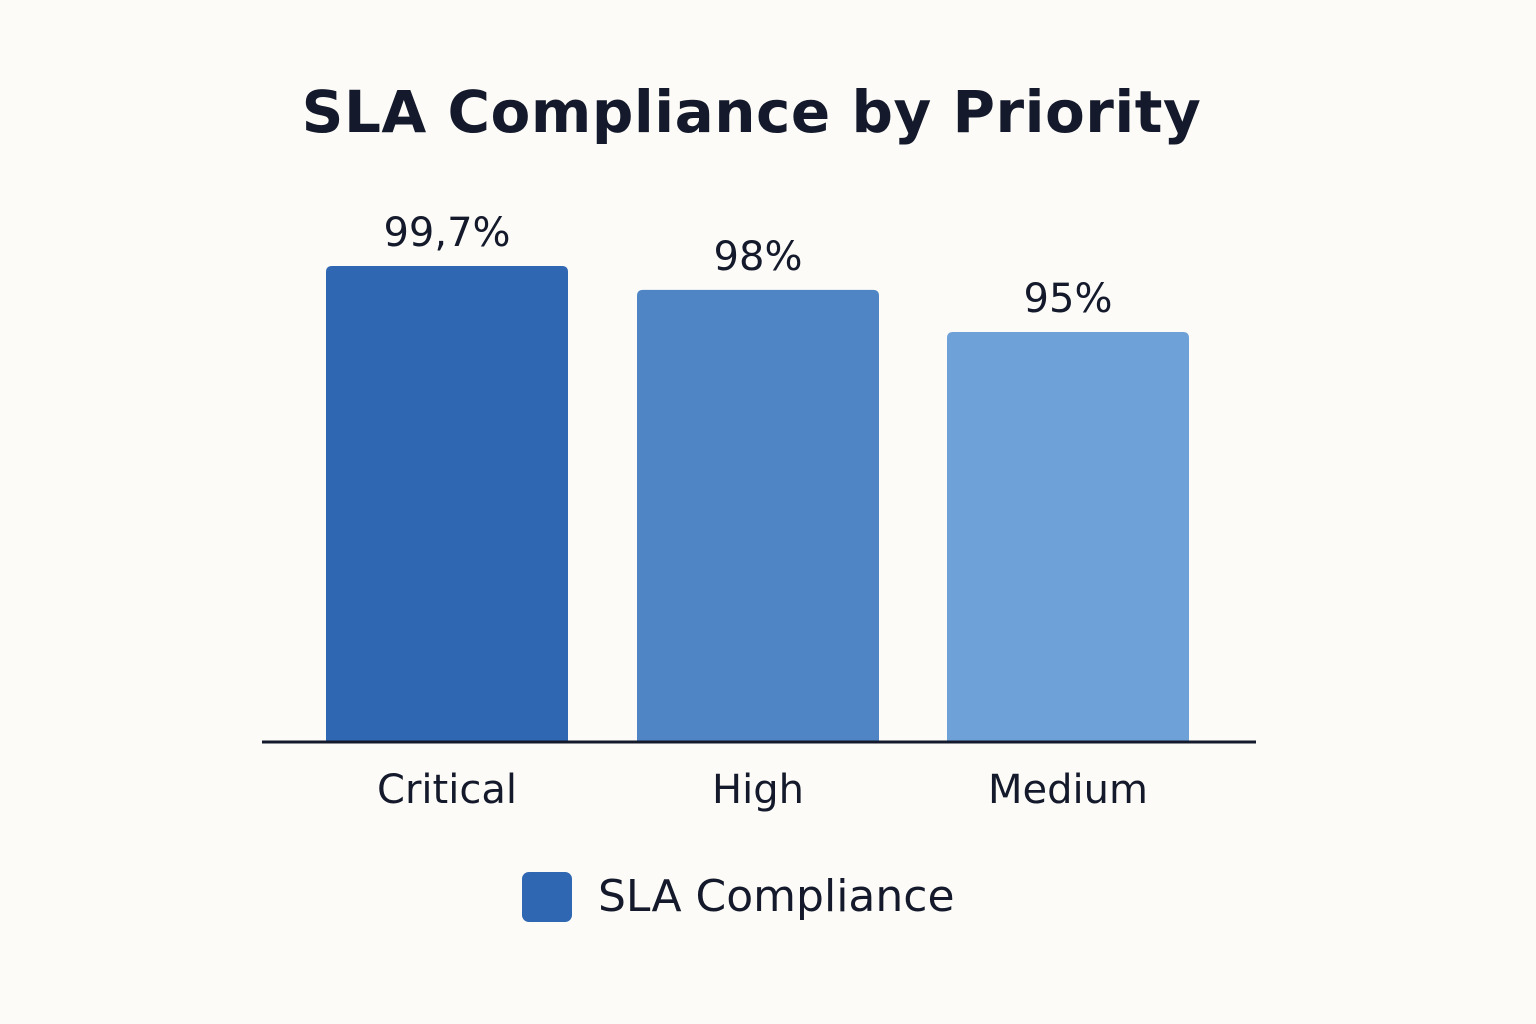 The width and height of the screenshot is (1536, 1024). I want to click on legend-label: SLA Compliance, so click(776, 896).